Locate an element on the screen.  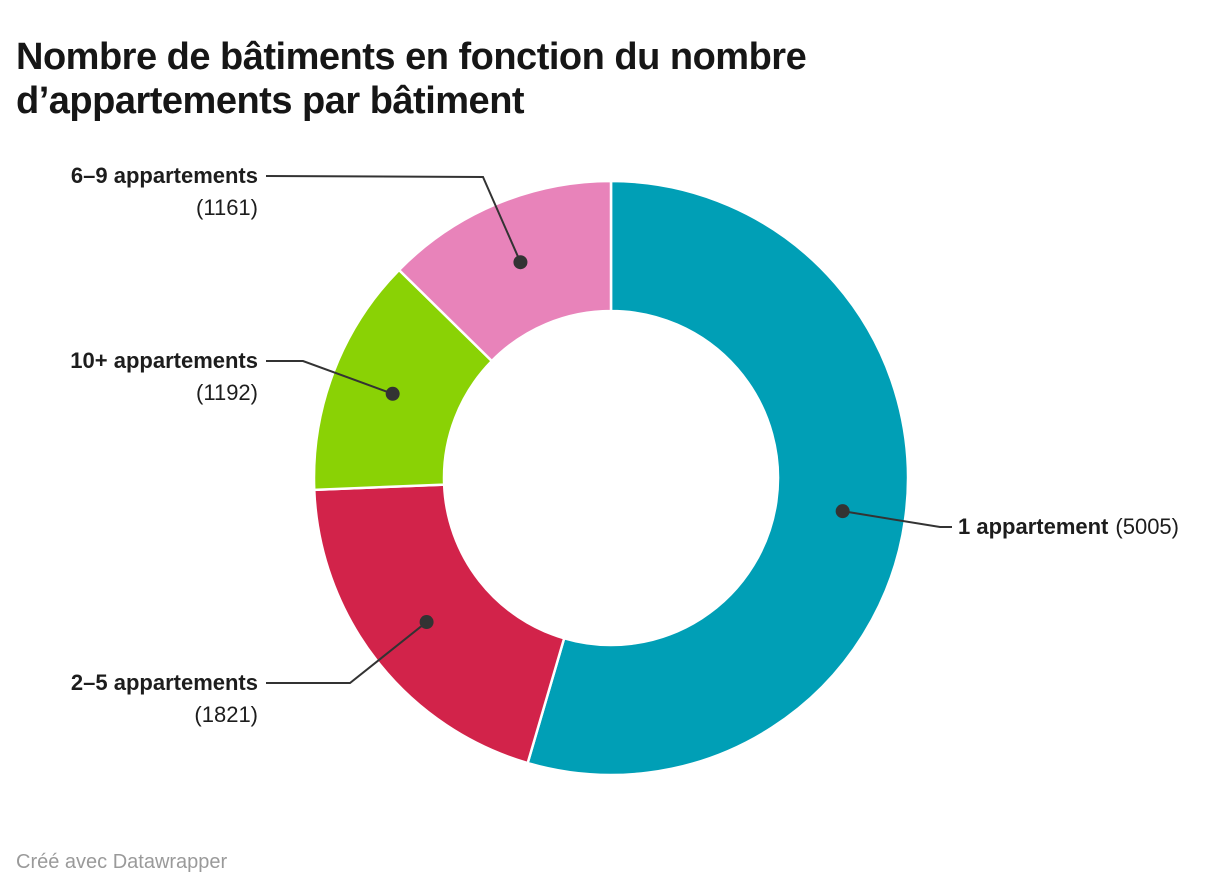
slice-label-text: 6–9 appartements is located at coordinates (164, 175).